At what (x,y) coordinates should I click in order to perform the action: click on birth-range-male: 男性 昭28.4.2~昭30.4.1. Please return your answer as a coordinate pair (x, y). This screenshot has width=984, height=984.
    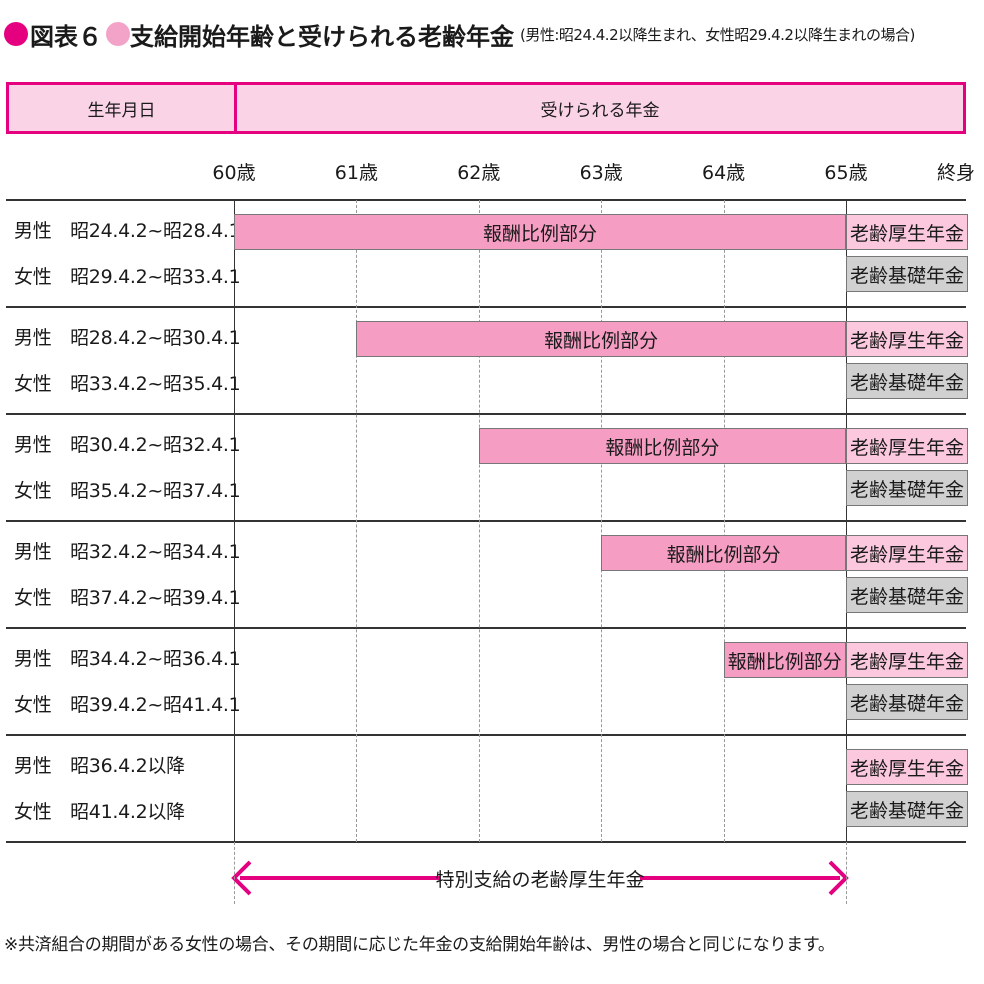
    Looking at the image, I should click on (127, 338).